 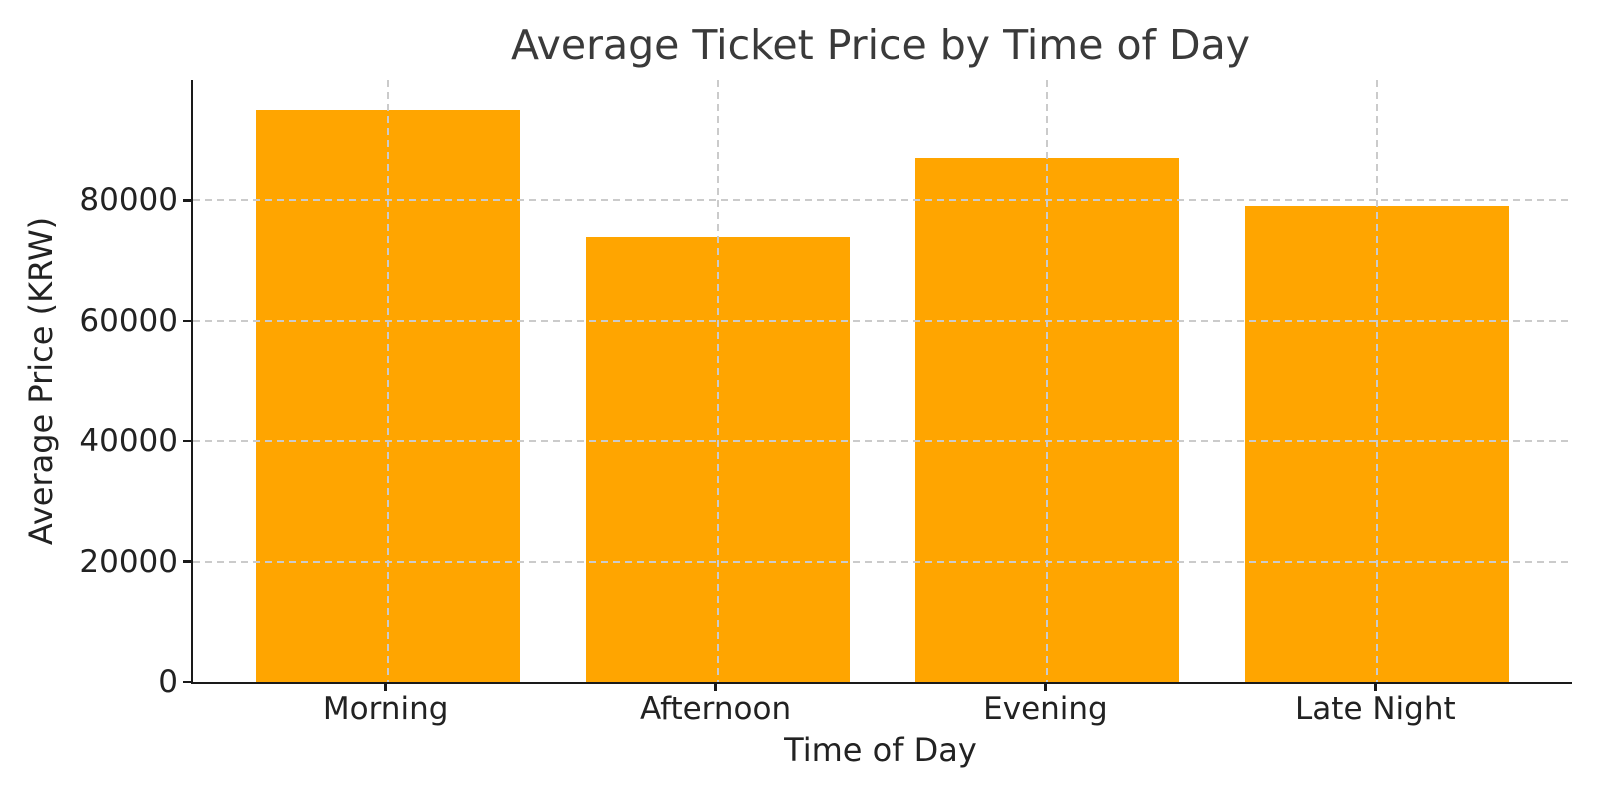 I want to click on y-tick-label-40000: 40000, so click(x=128, y=441).